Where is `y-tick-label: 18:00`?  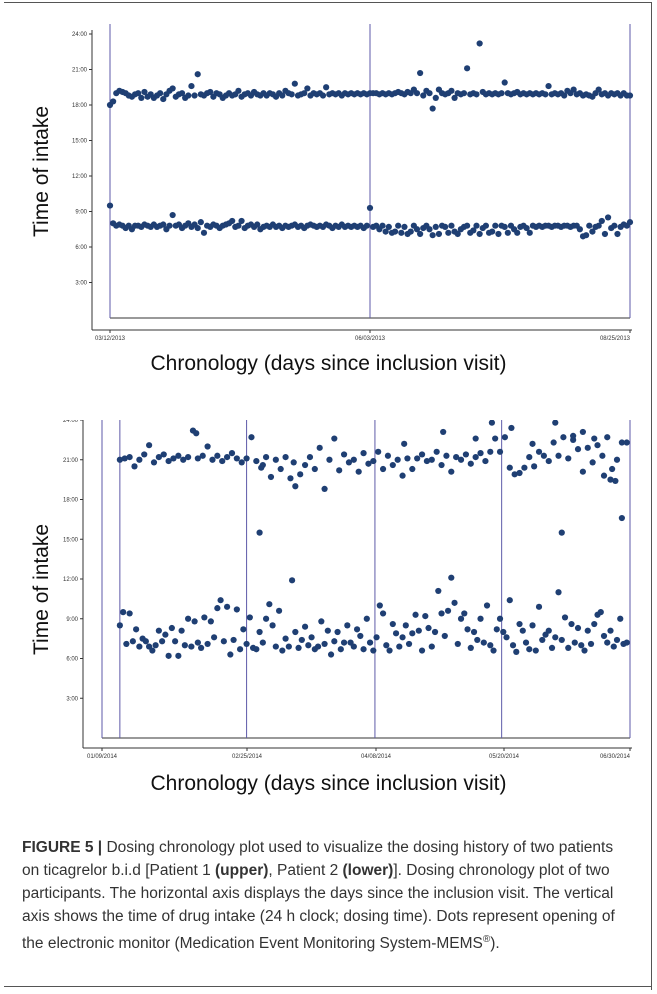
y-tick-label: 18:00 is located at coordinates (80, 106).